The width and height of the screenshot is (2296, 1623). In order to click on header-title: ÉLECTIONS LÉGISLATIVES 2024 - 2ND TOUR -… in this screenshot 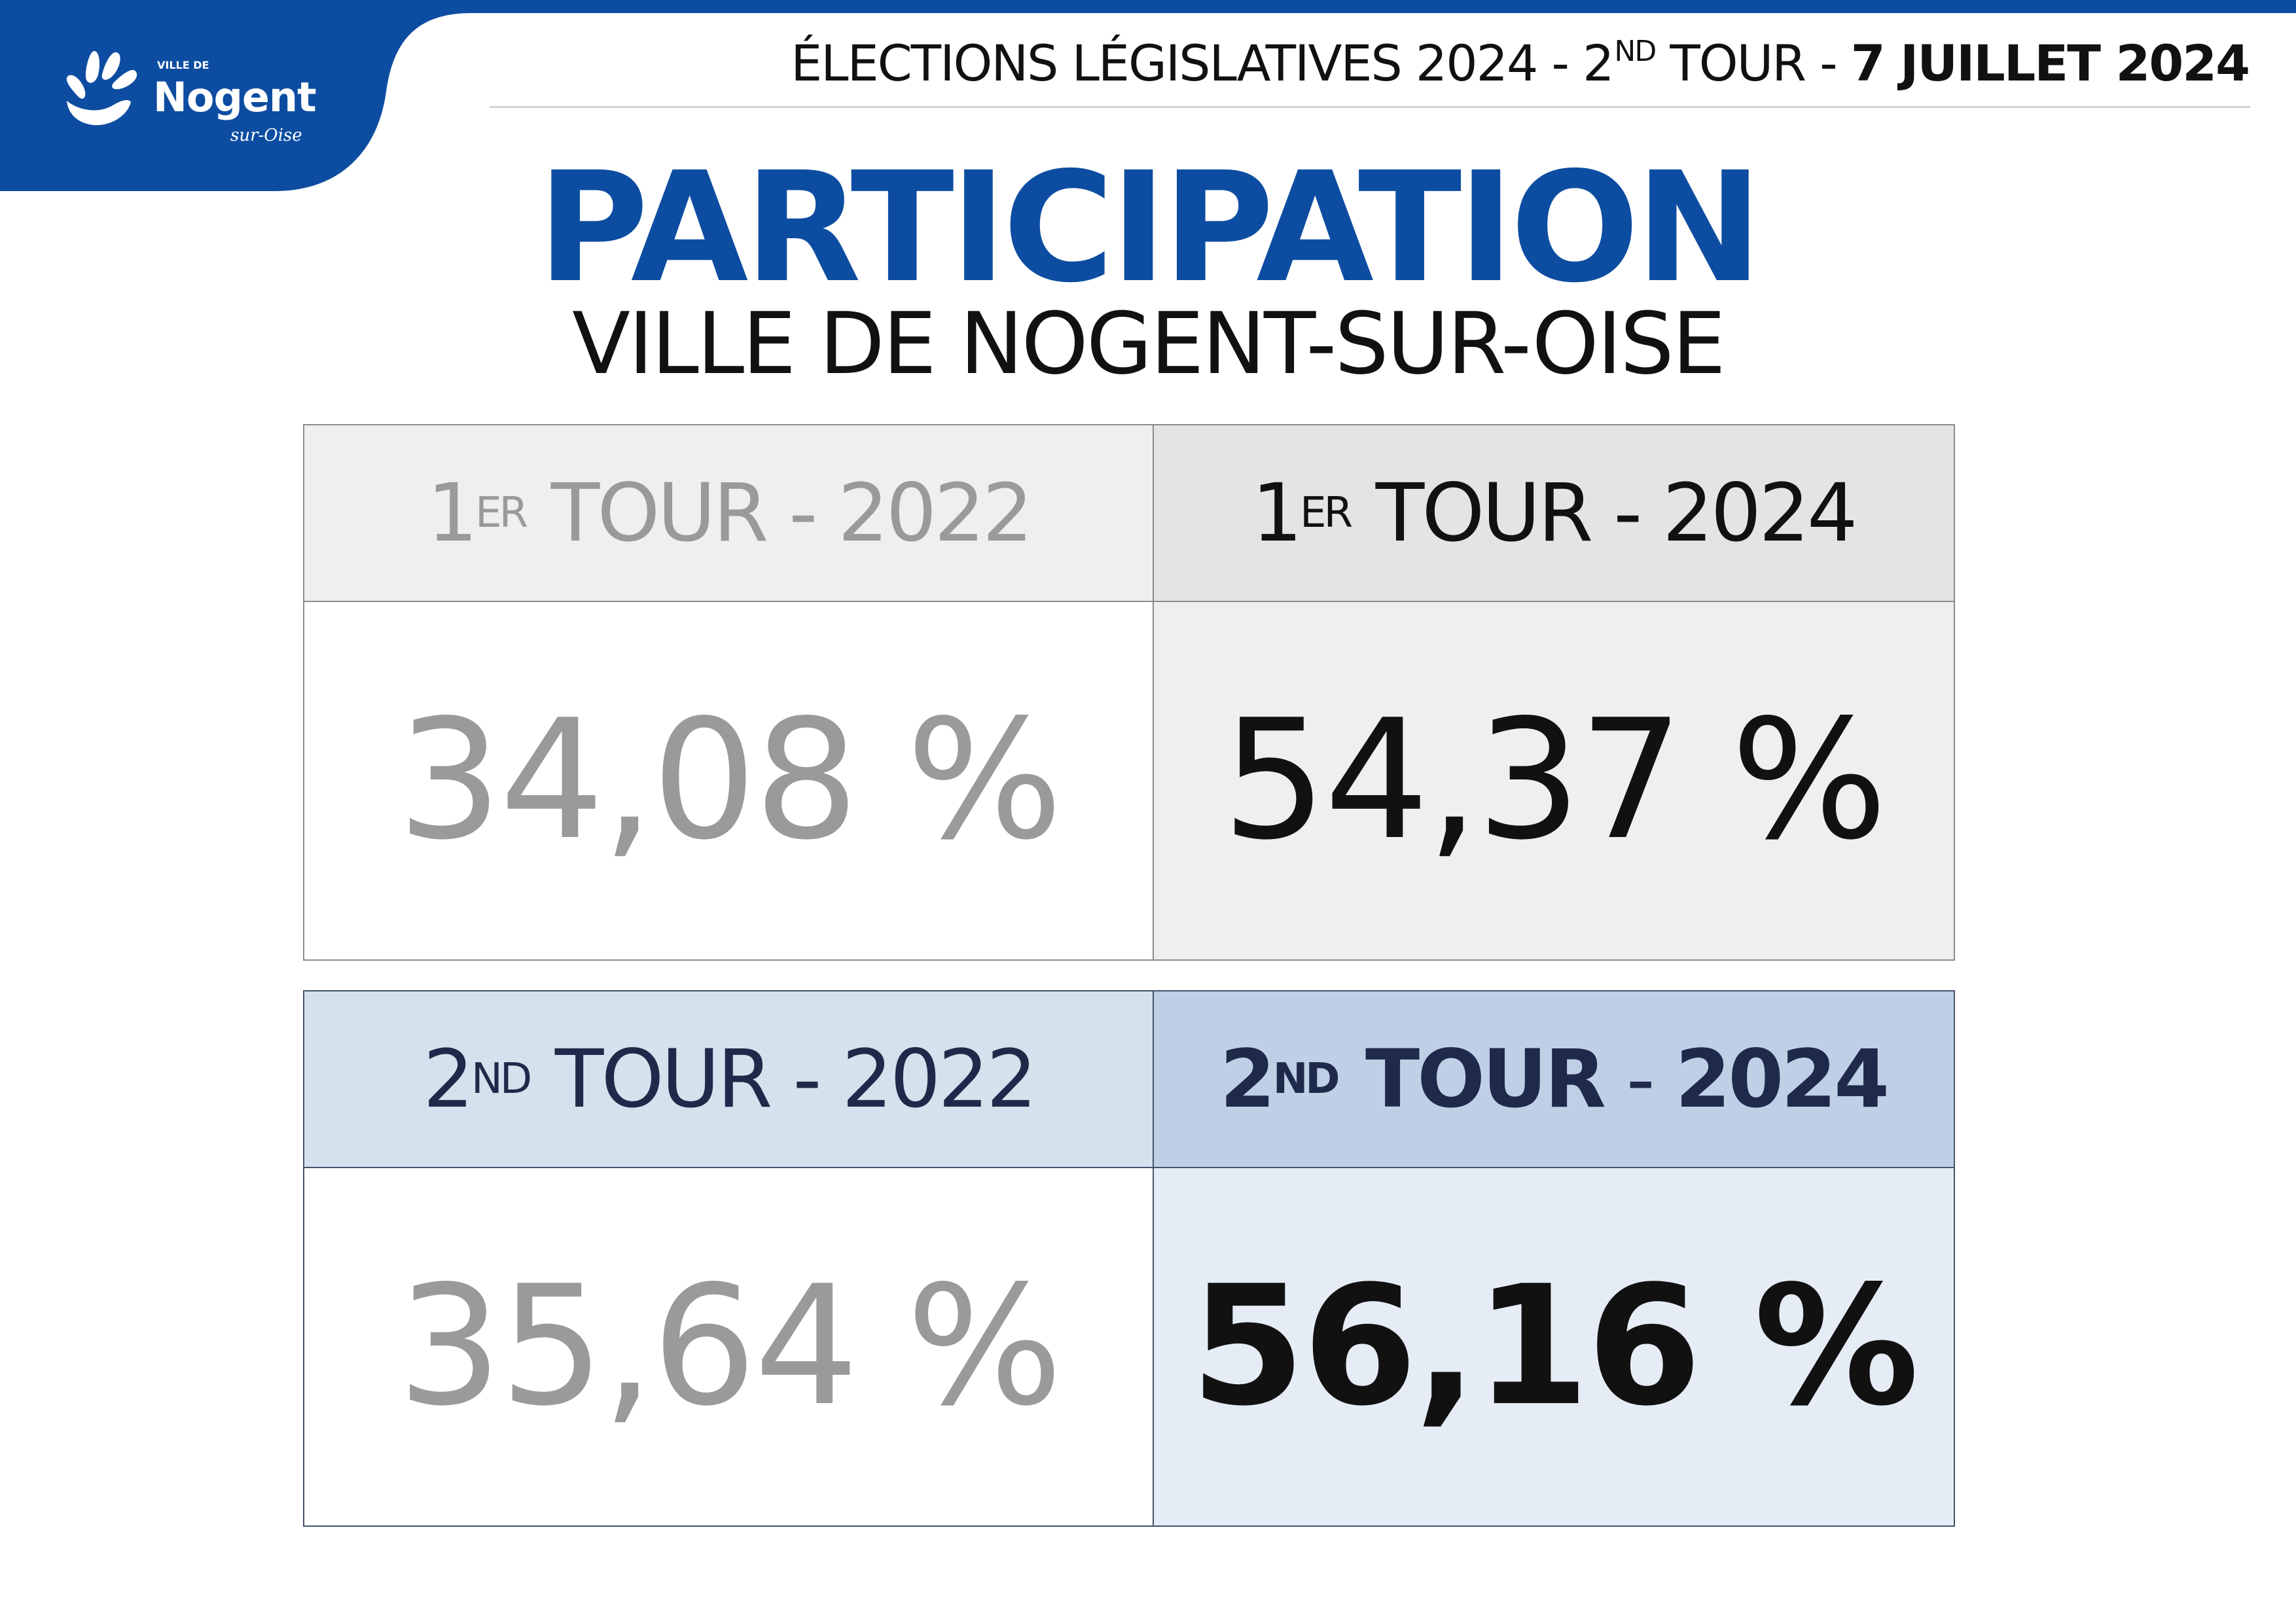, I will do `click(1520, 63)`.